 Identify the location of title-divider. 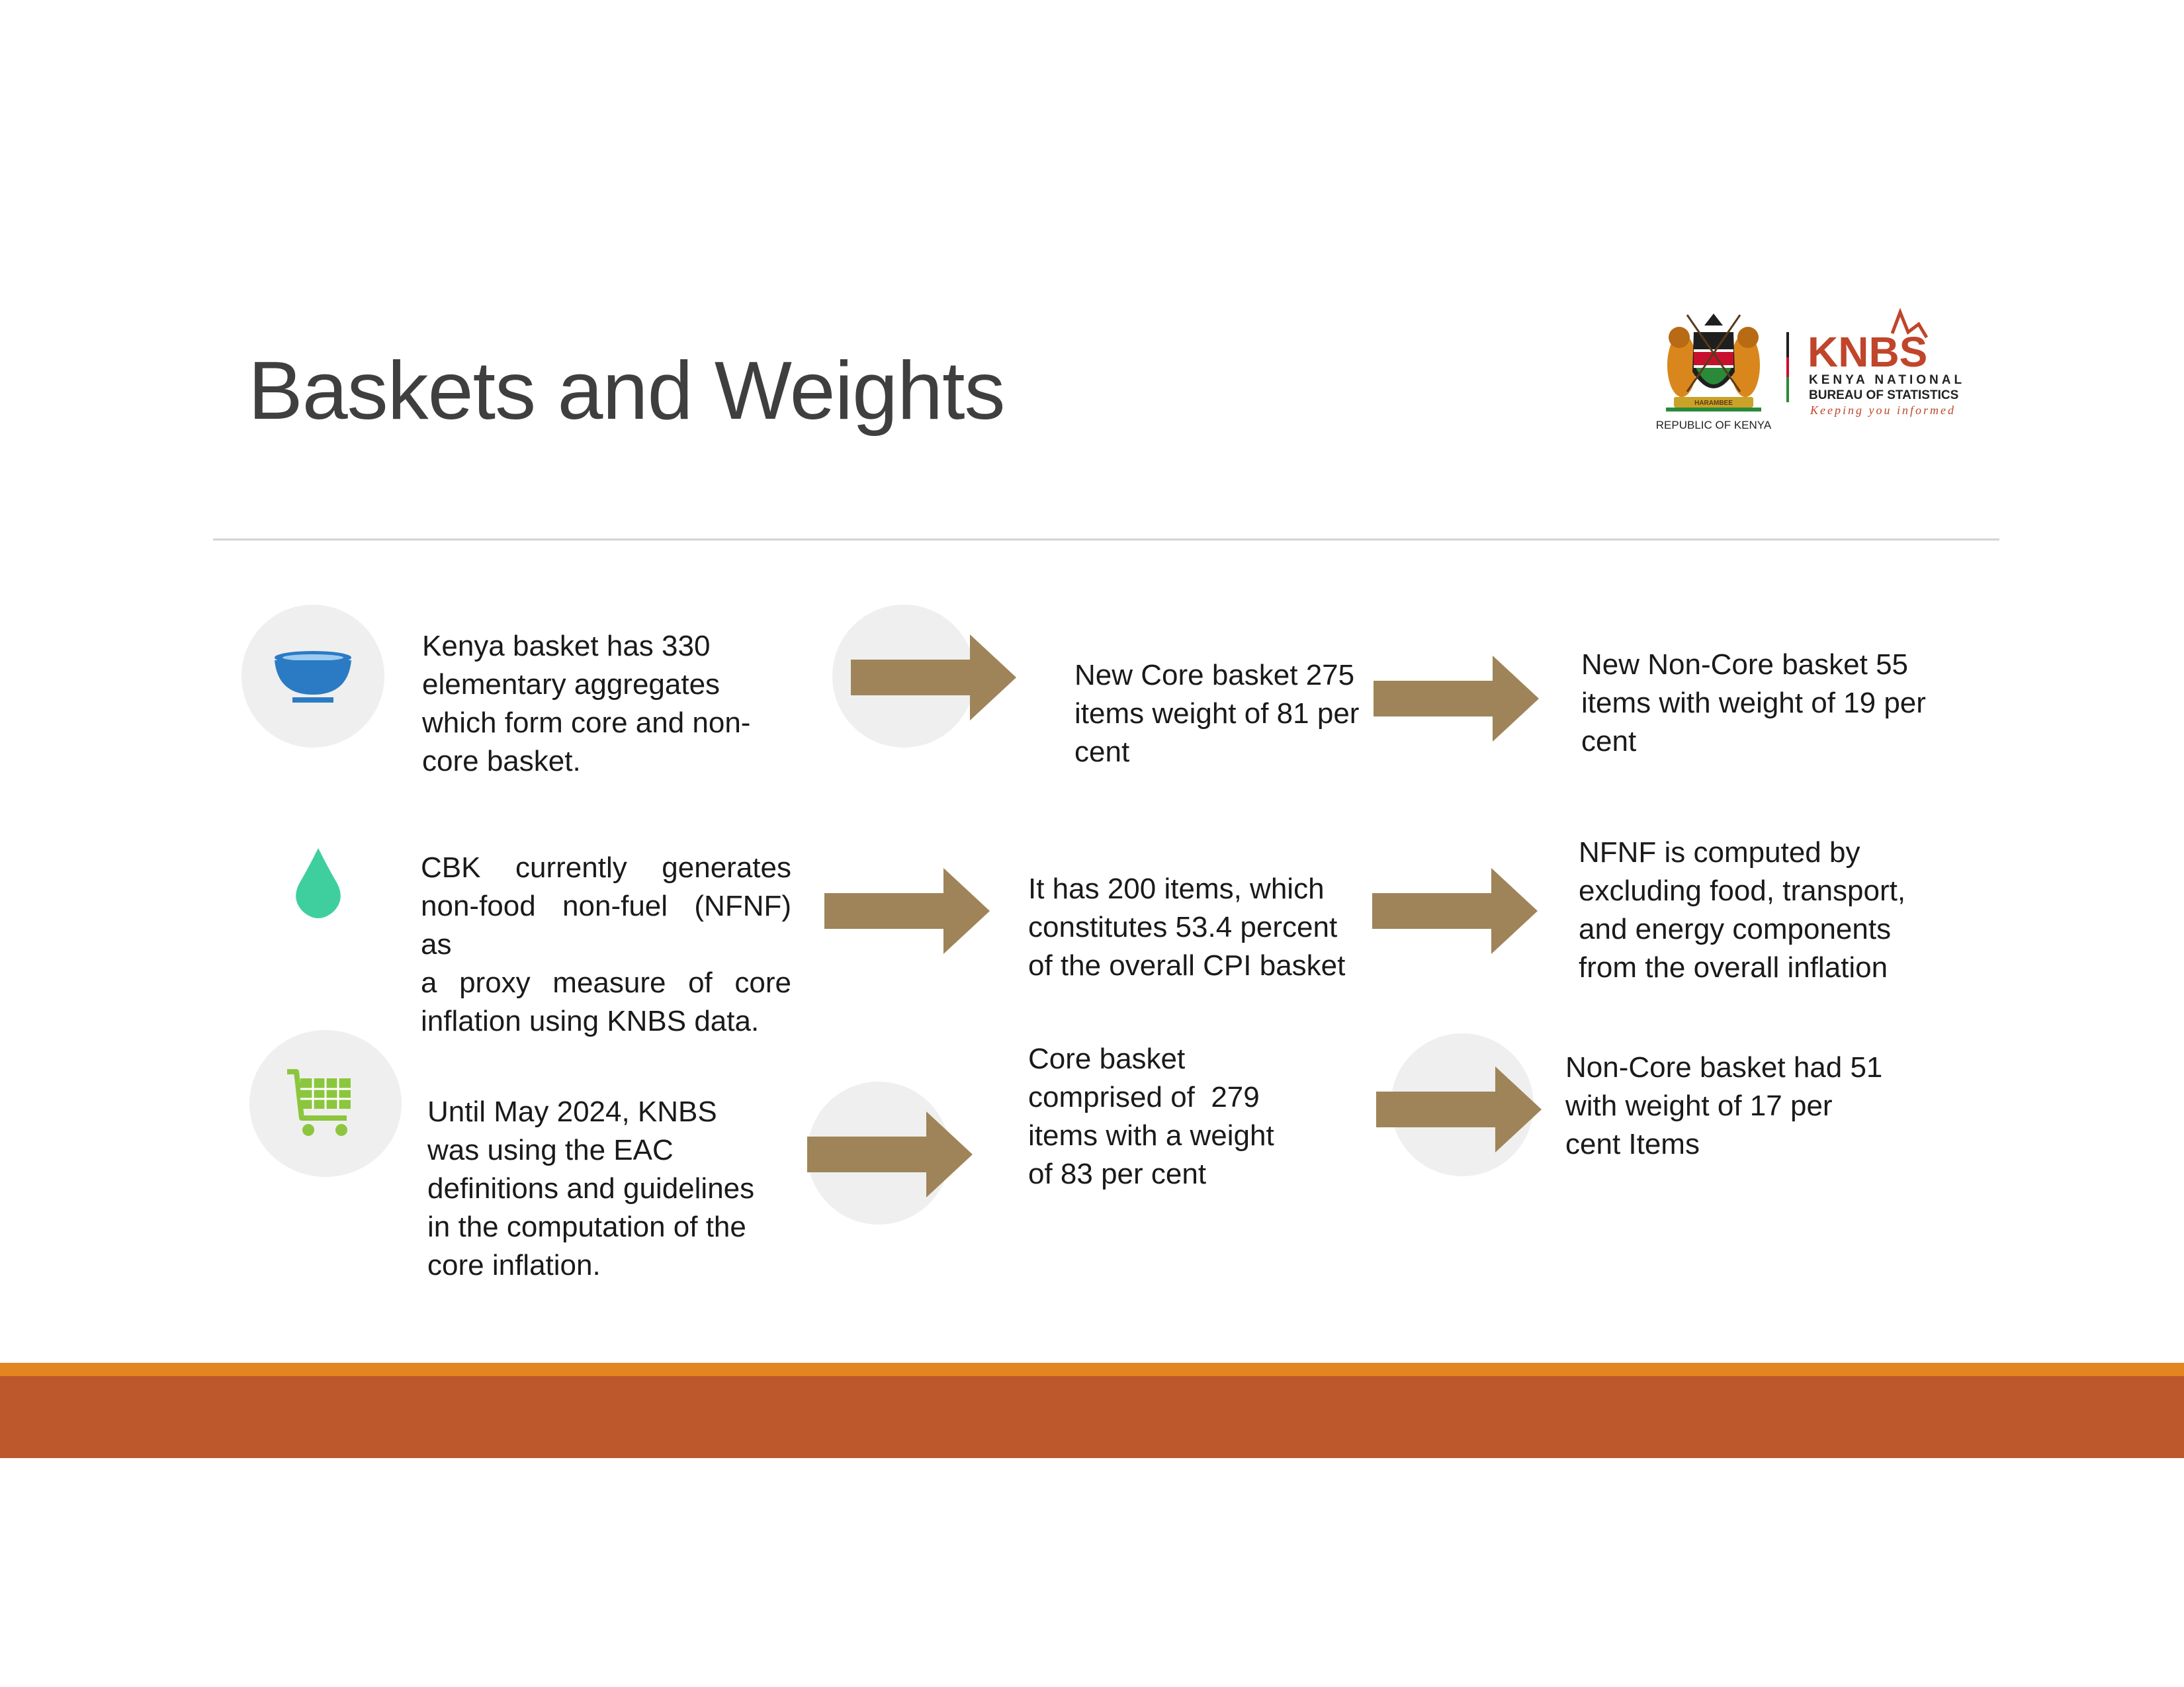
(1106, 540).